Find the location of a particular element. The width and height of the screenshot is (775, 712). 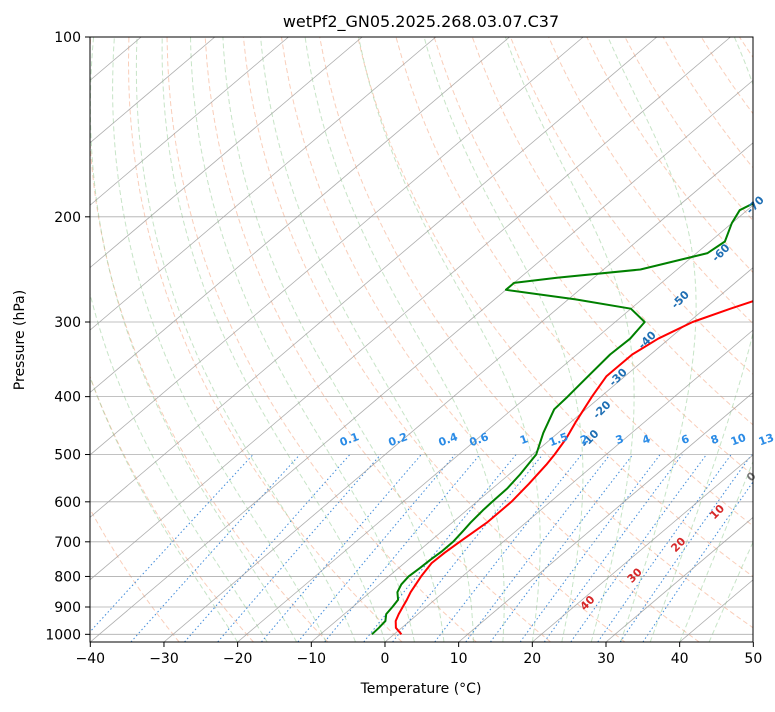

moist-adiabat-label: 40 is located at coordinates (588, 603).